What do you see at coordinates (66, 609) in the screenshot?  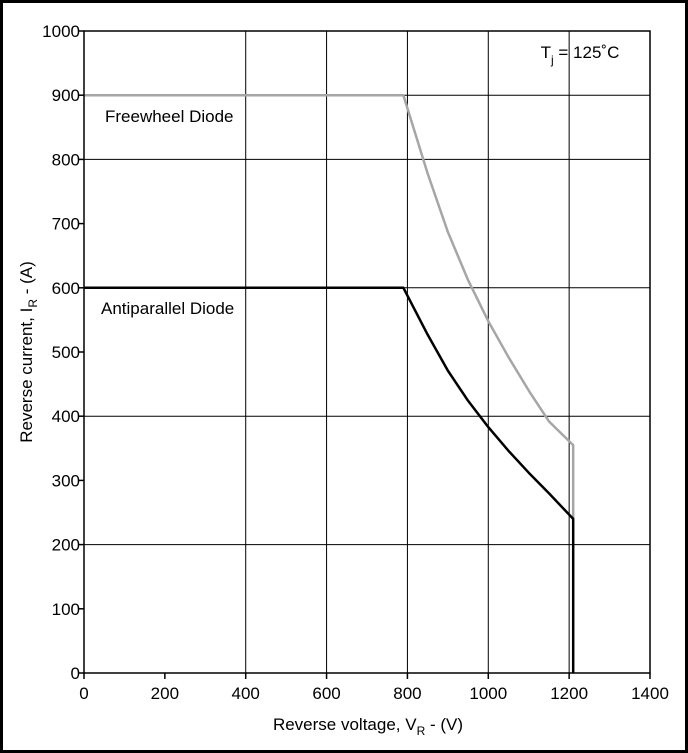 I see `y-tick-label: 100` at bounding box center [66, 609].